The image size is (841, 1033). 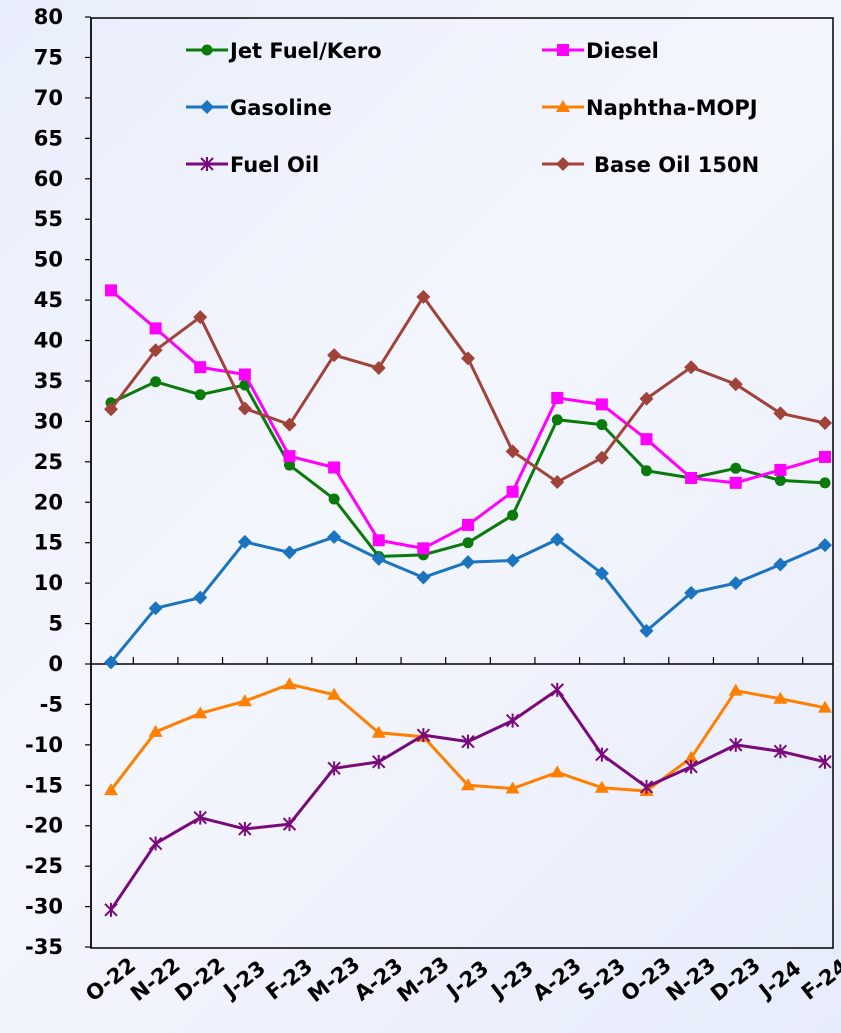 I want to click on legend-item-diesel: Diesel, so click(x=600, y=51).